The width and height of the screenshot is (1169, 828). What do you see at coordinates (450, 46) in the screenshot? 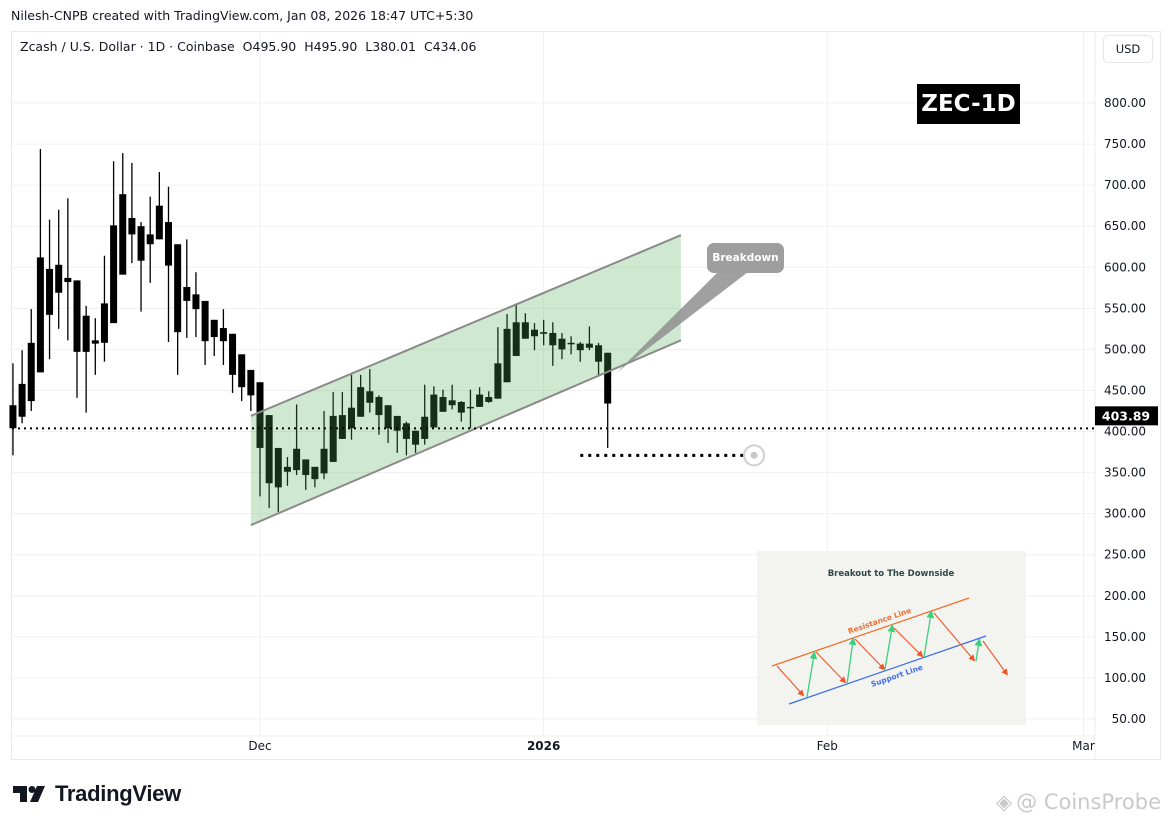
I see `ohlc-close: C434.06` at bounding box center [450, 46].